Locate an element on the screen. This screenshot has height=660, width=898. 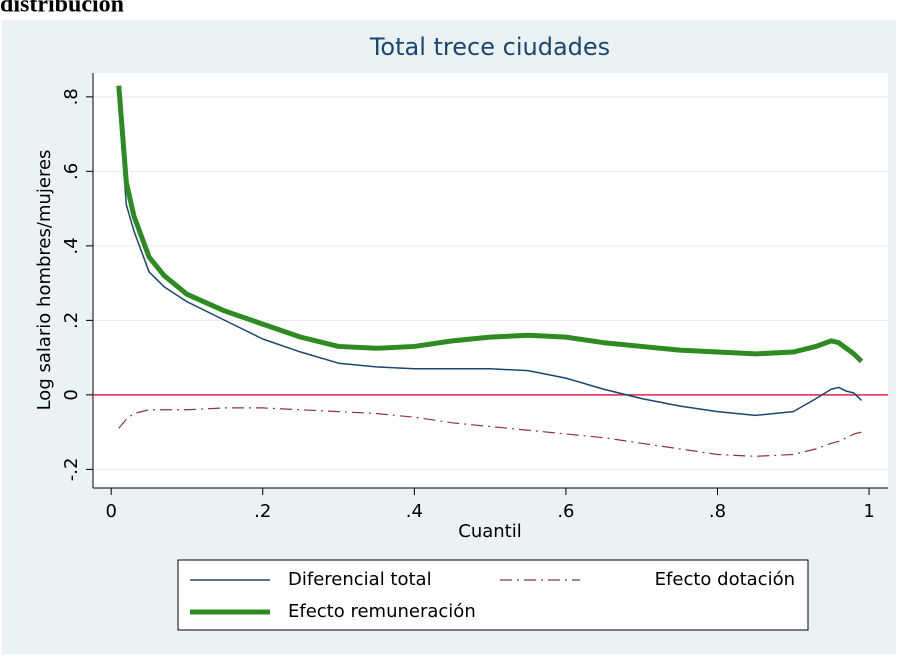
x-axis-label: Cuantil is located at coordinates (489, 531).